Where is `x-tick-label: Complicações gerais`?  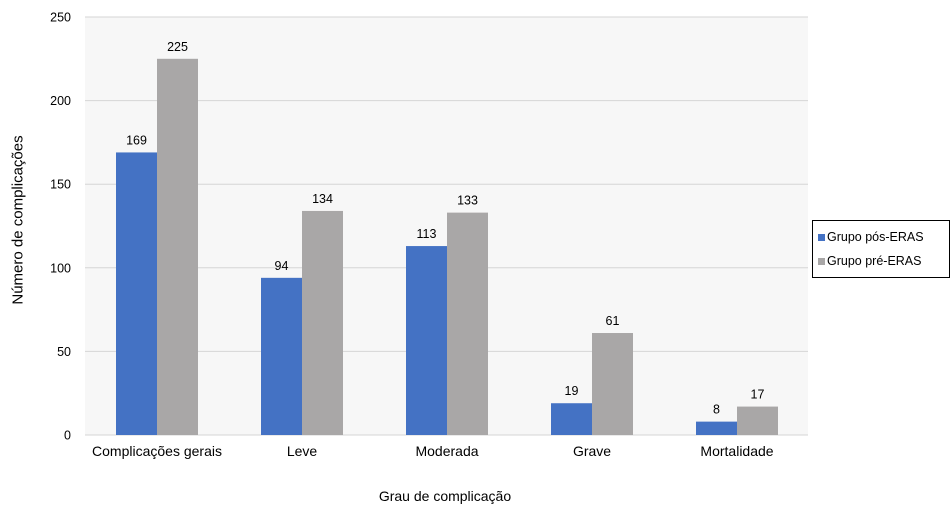
x-tick-label: Complicações gerais is located at coordinates (157, 451).